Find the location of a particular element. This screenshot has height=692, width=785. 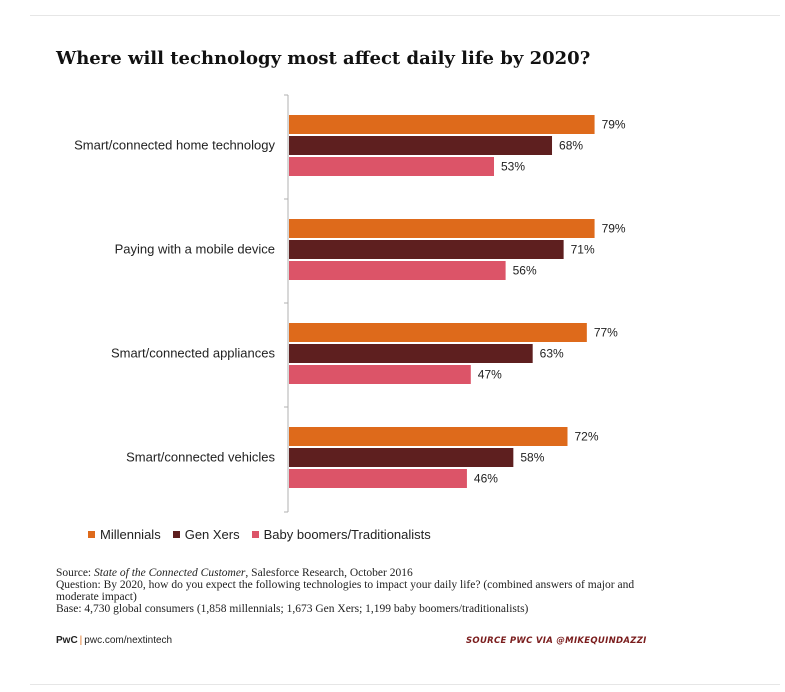

data-label: 56% is located at coordinates (525, 271).